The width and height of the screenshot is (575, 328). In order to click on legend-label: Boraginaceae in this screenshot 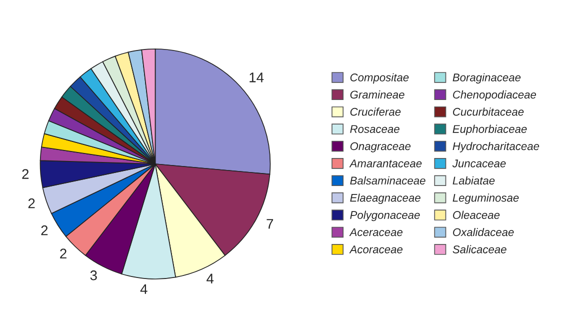, I will do `click(486, 78)`.